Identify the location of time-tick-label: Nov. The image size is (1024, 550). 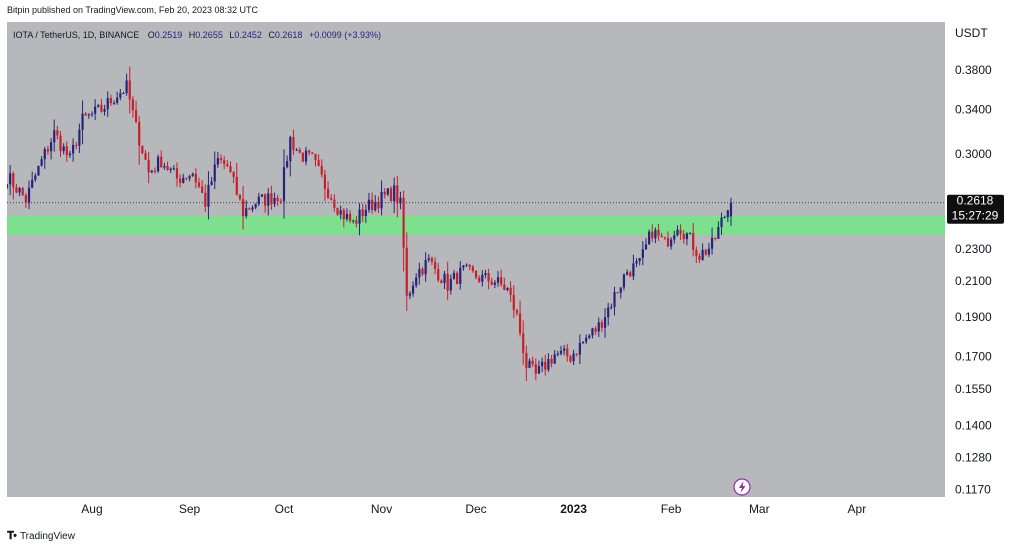
(381, 509).